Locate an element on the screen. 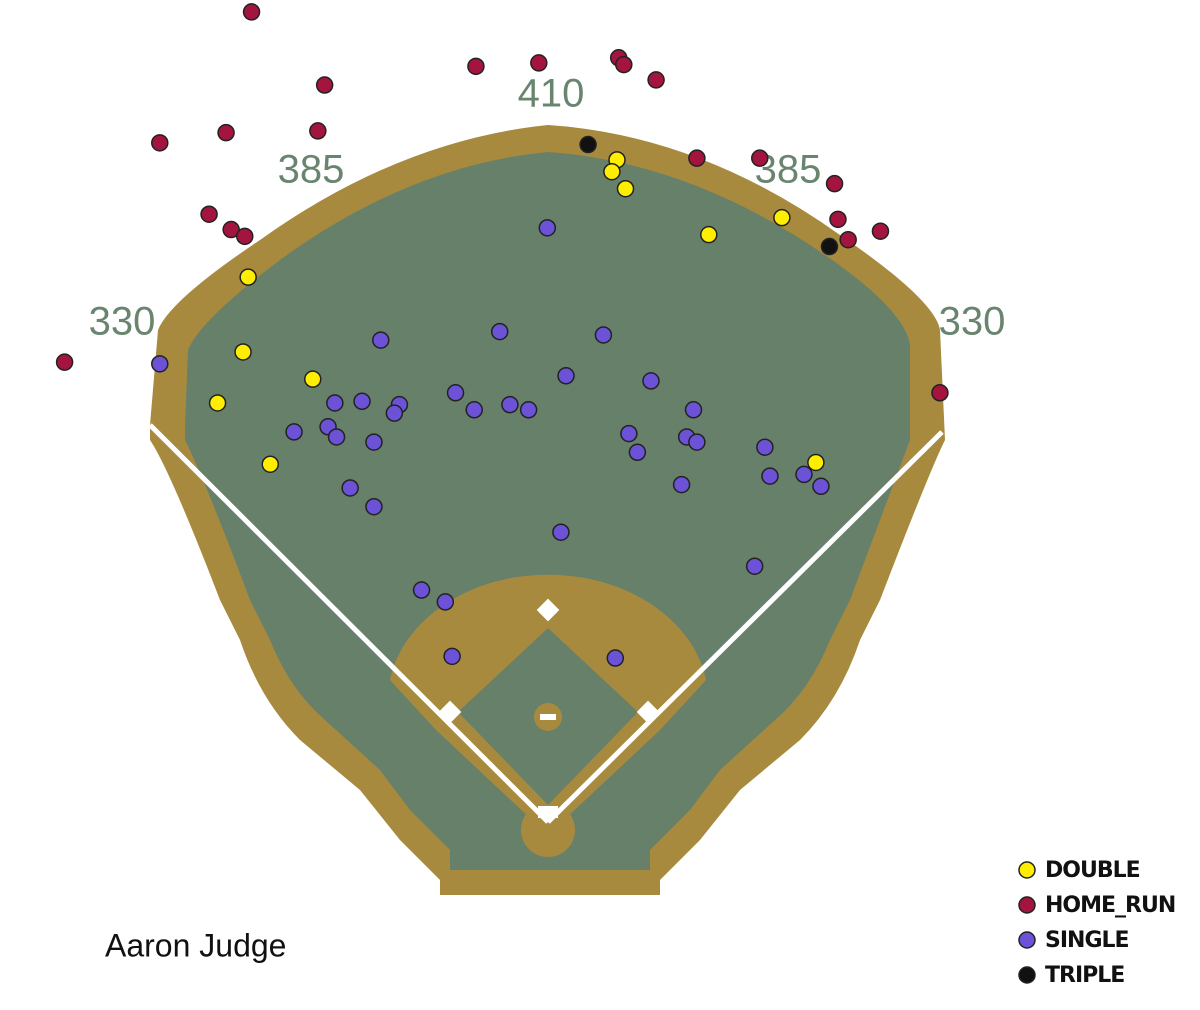 The width and height of the screenshot is (1200, 1010). fence-distance: 385 is located at coordinates (311, 170).